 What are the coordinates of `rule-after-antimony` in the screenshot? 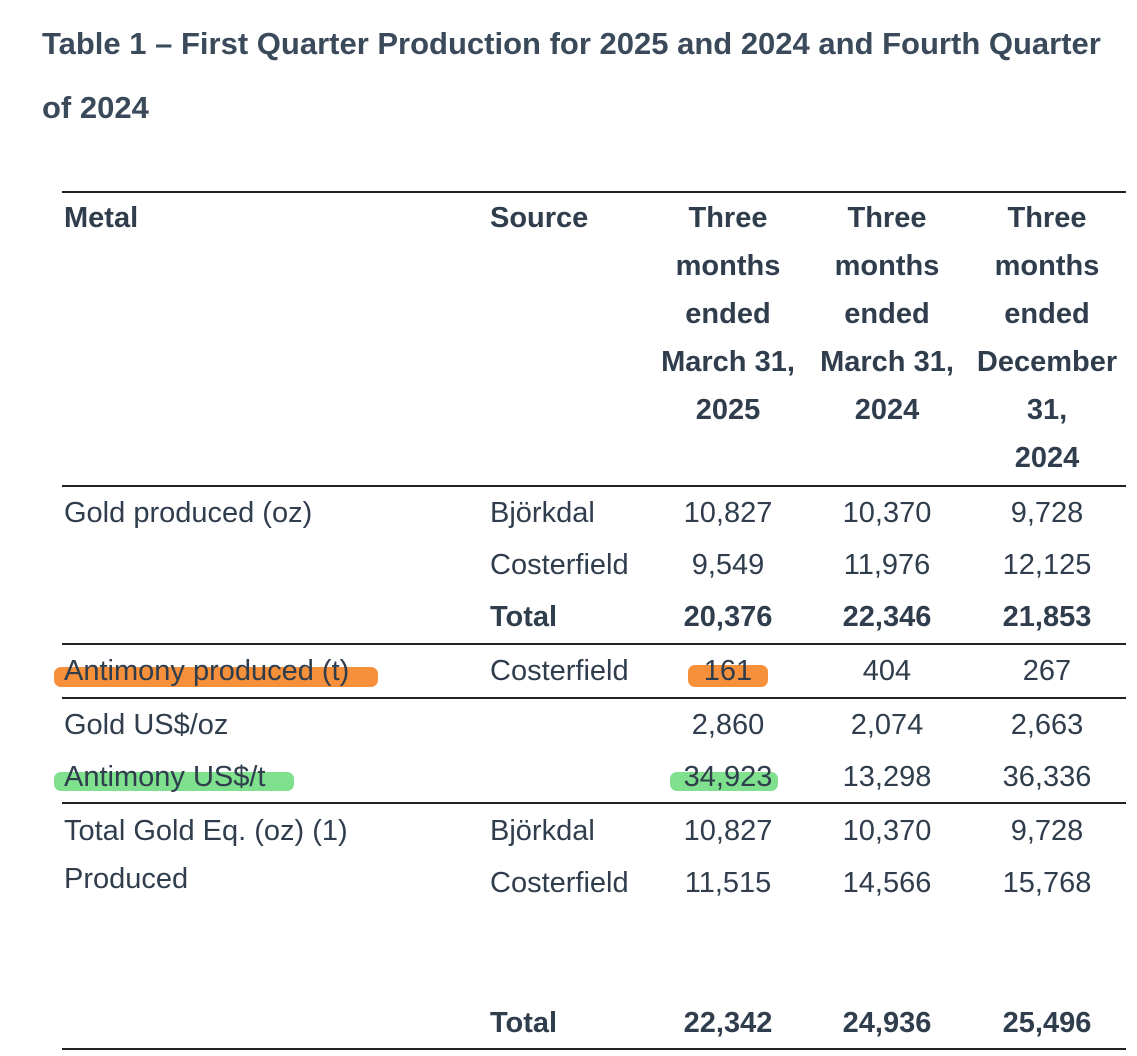 It's located at (594, 698).